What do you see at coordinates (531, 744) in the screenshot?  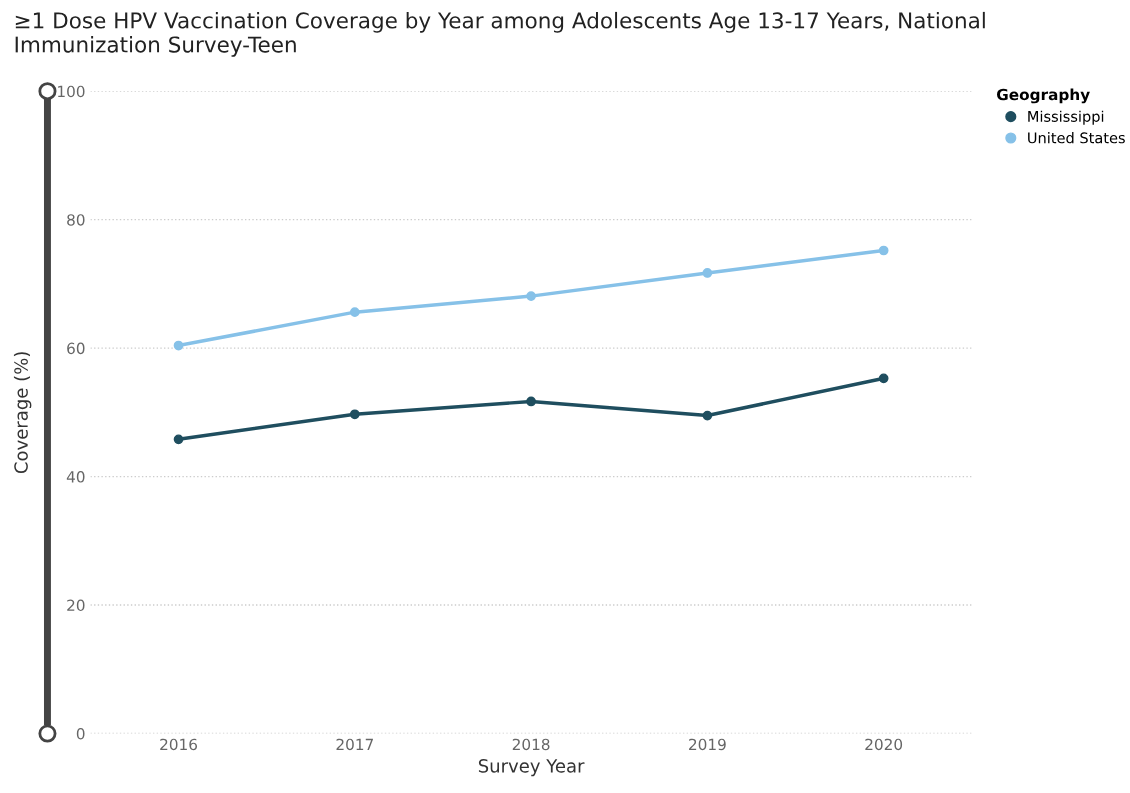 I see `x-tick-label: 2018` at bounding box center [531, 744].